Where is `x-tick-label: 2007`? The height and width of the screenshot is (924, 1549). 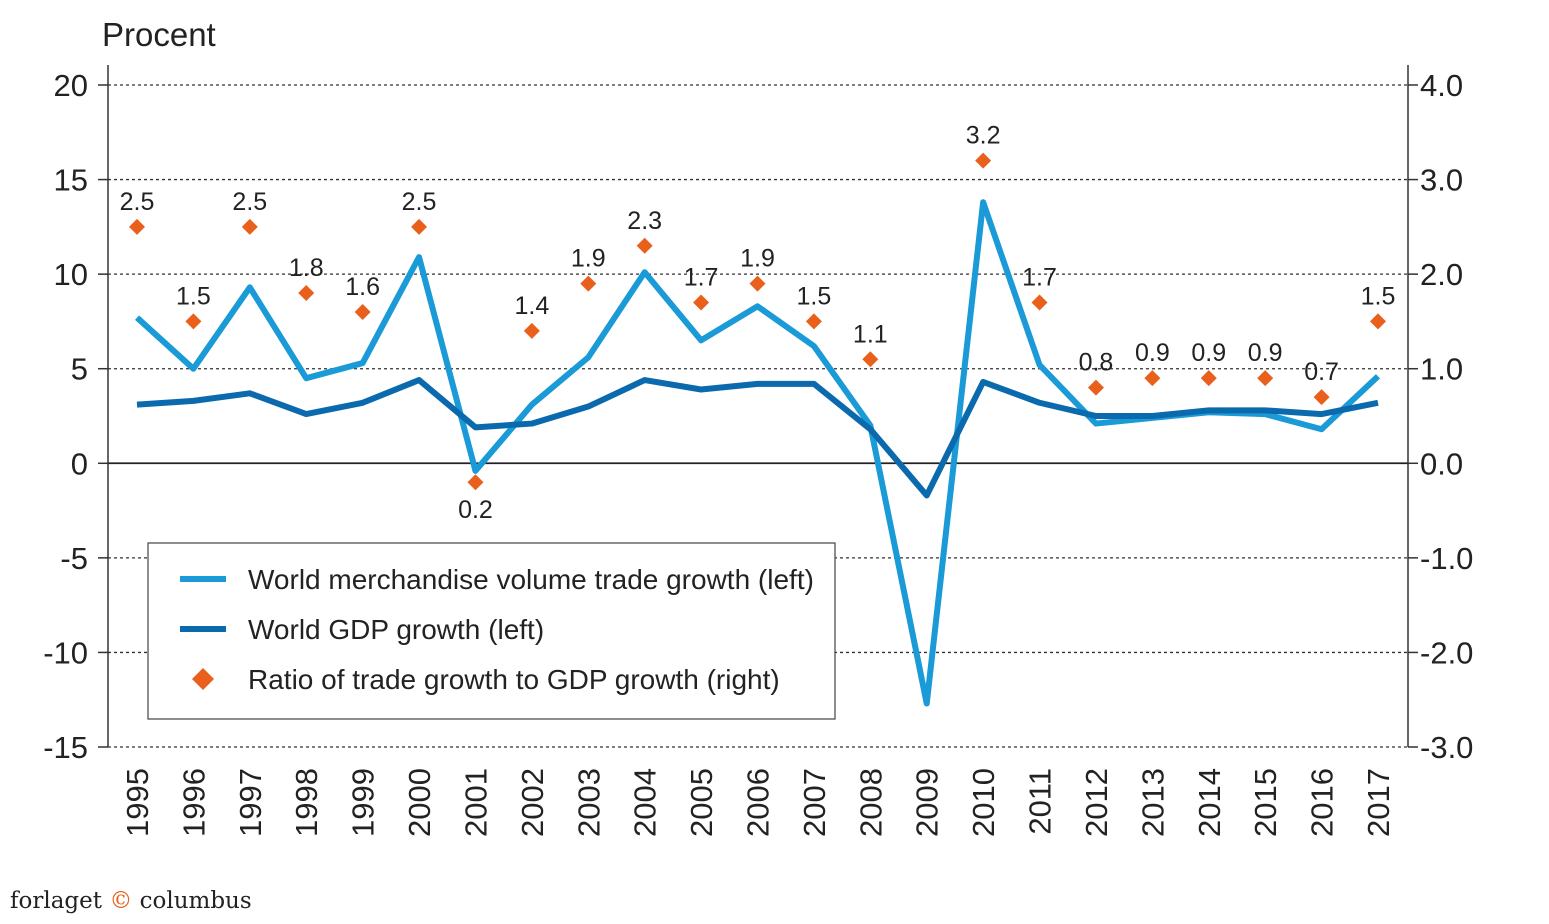 x-tick-label: 2007 is located at coordinates (814, 802).